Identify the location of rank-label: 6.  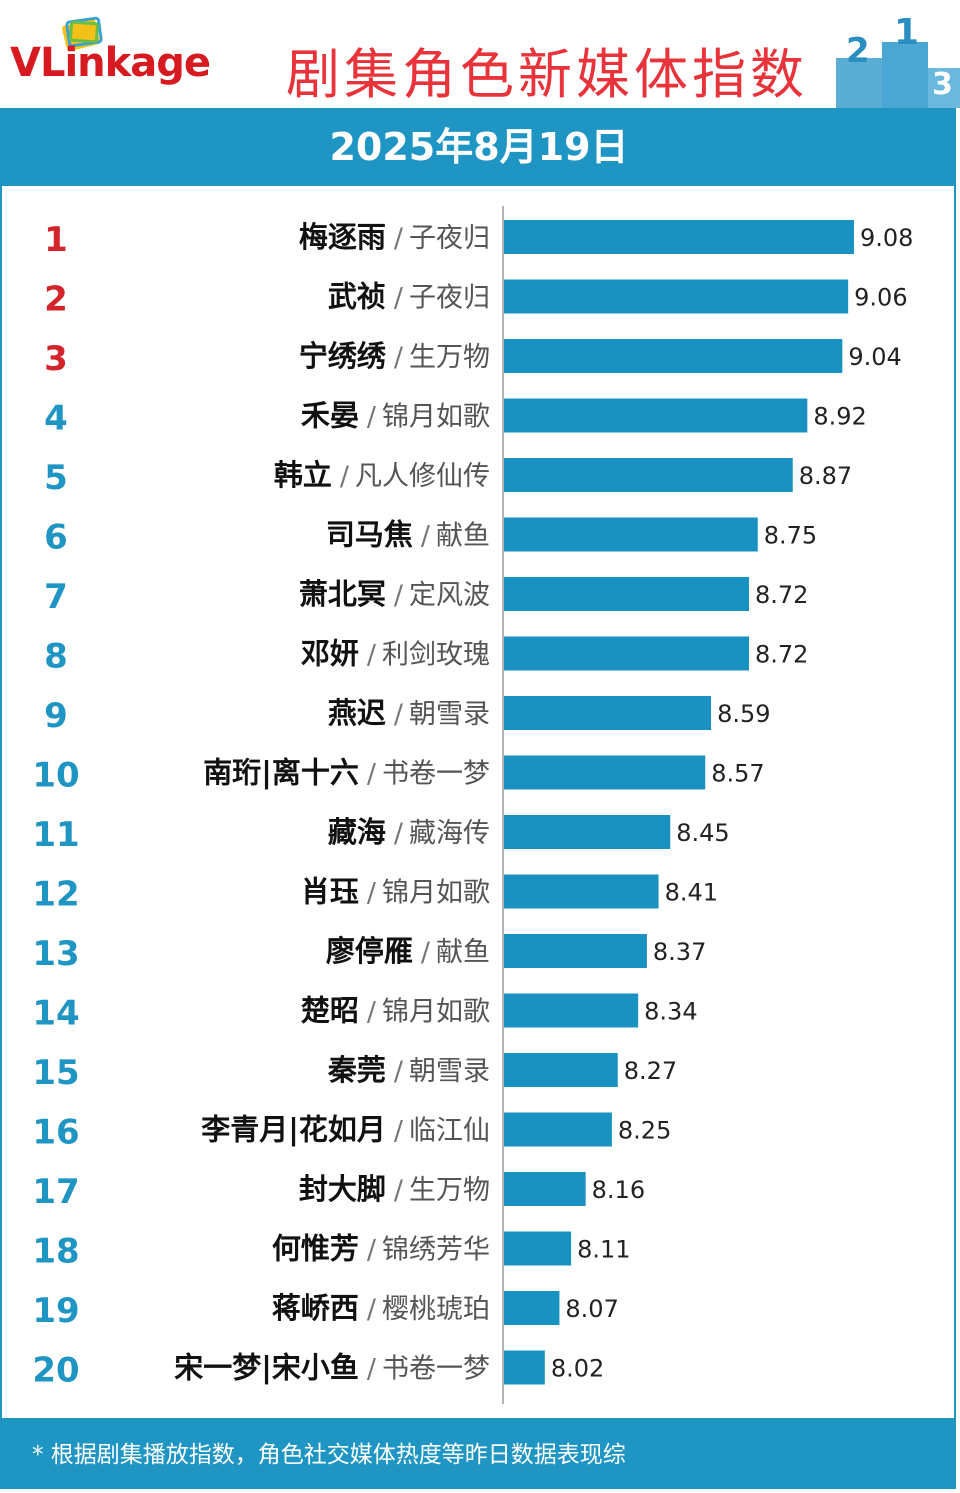
(56, 538).